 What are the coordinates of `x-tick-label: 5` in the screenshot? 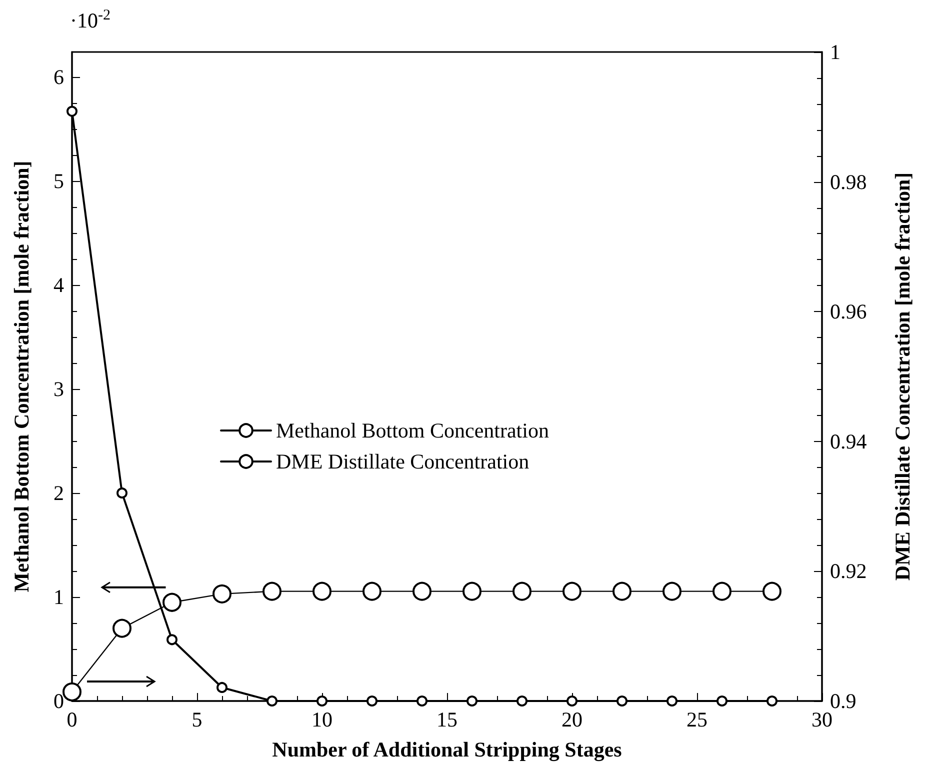 It's located at (197, 720).